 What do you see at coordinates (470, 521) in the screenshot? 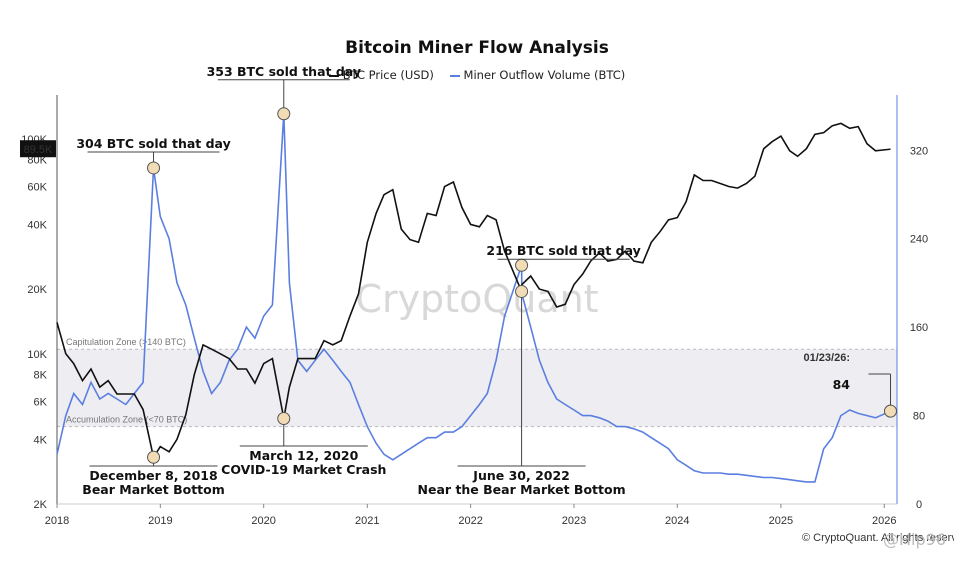
I see `x-tick-label: 2022` at bounding box center [470, 521].